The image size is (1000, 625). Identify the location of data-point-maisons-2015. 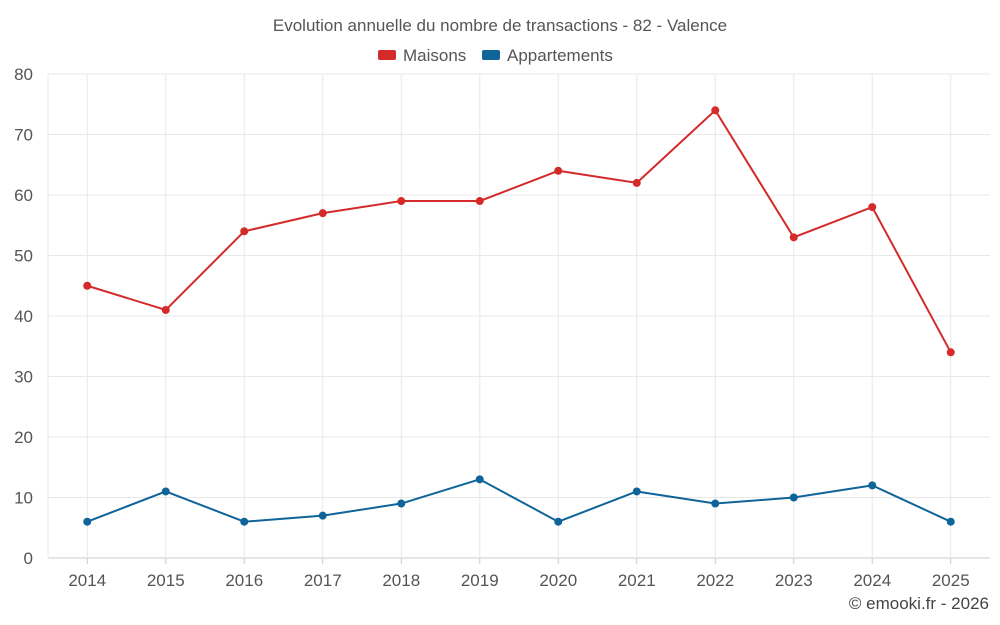
(165, 309).